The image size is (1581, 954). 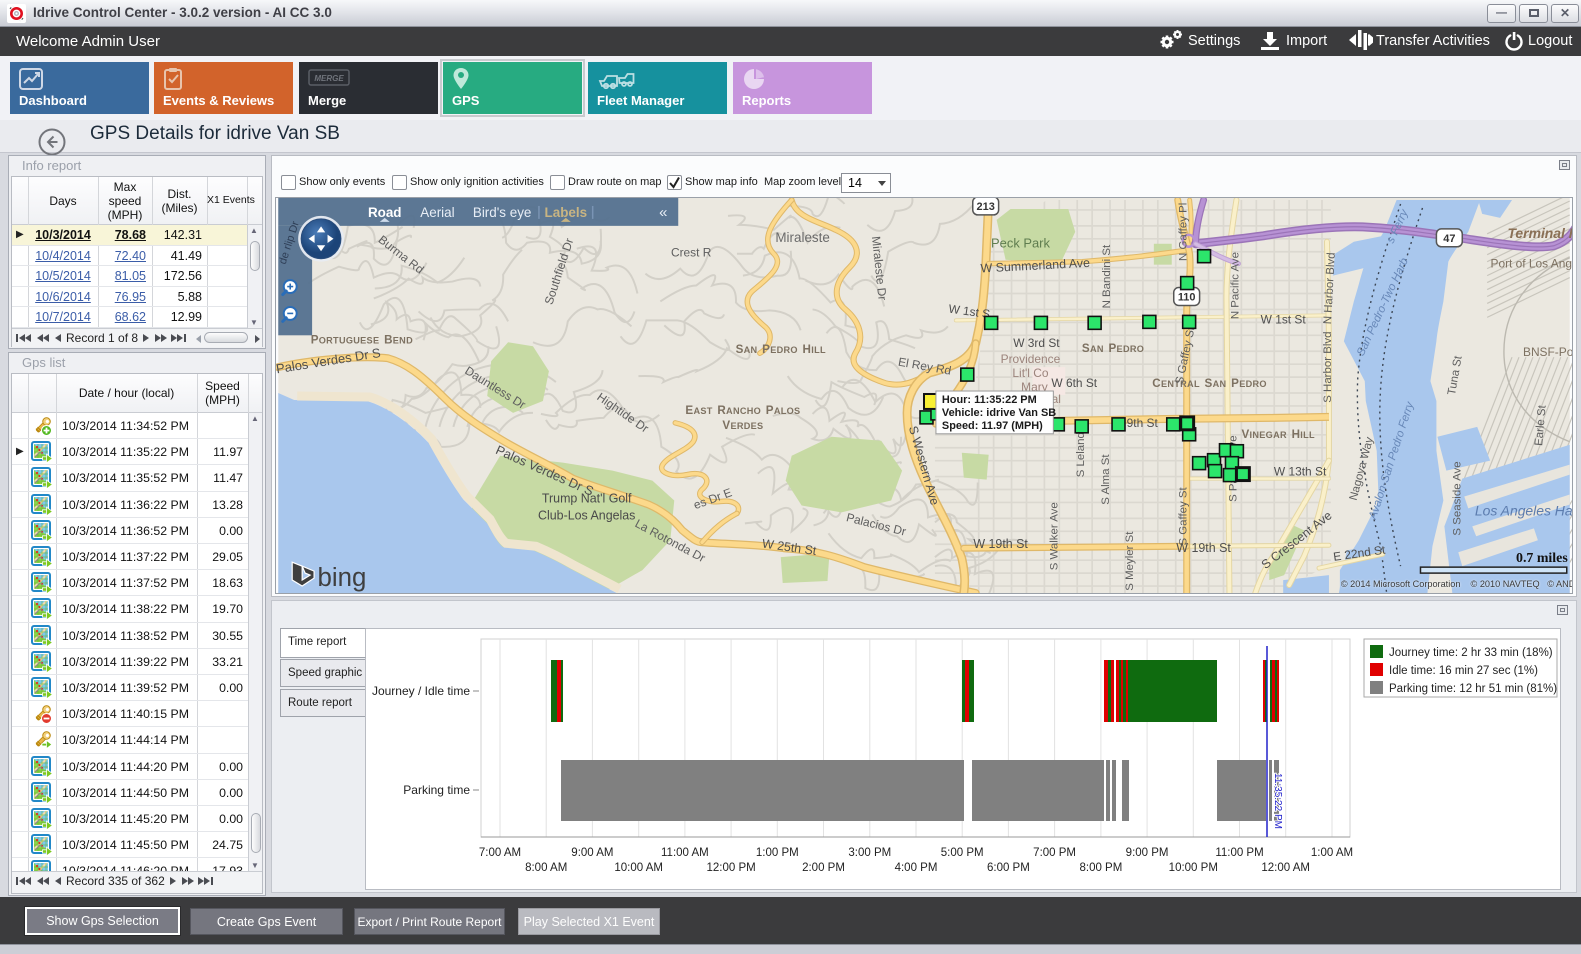 I want to click on svg-text: VINEGAR HILL, so click(x=1278, y=433).